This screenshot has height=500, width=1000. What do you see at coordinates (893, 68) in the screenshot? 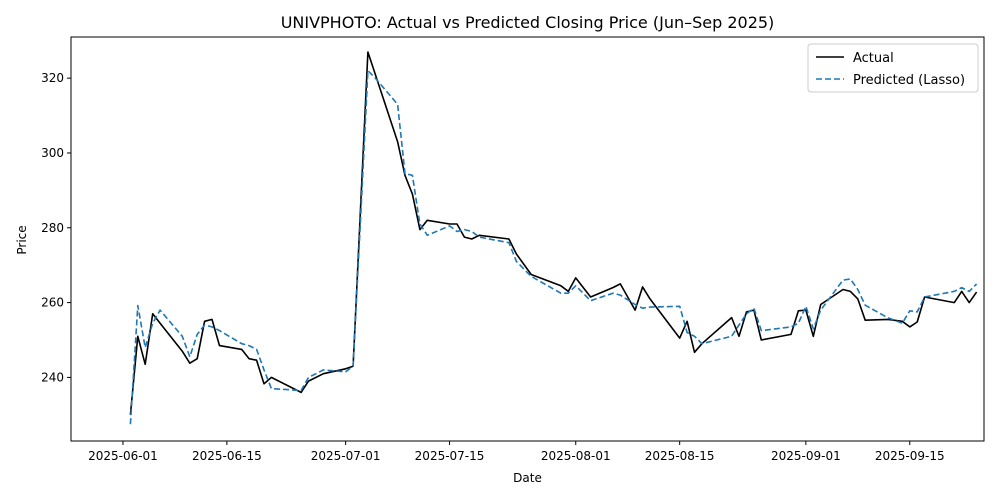
I see `legend: Actual Predicted (Lasso)` at bounding box center [893, 68].